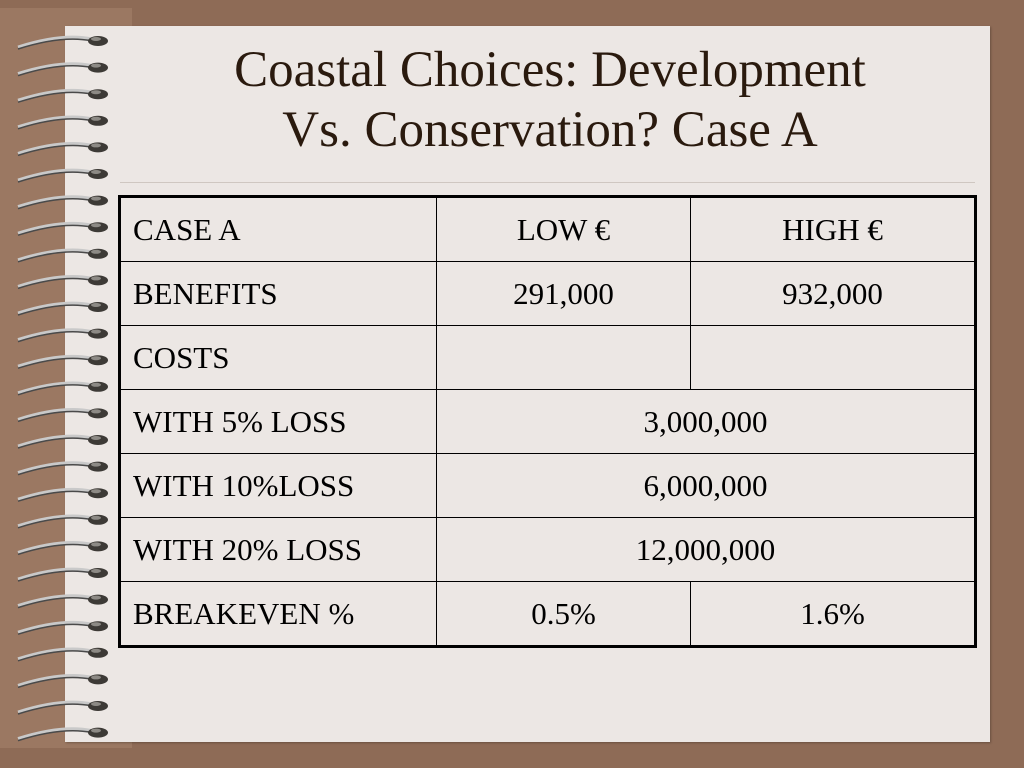 The width and height of the screenshot is (1024, 768). What do you see at coordinates (278, 421) in the screenshot?
I see `row-label: WITH 5% LOSS` at bounding box center [278, 421].